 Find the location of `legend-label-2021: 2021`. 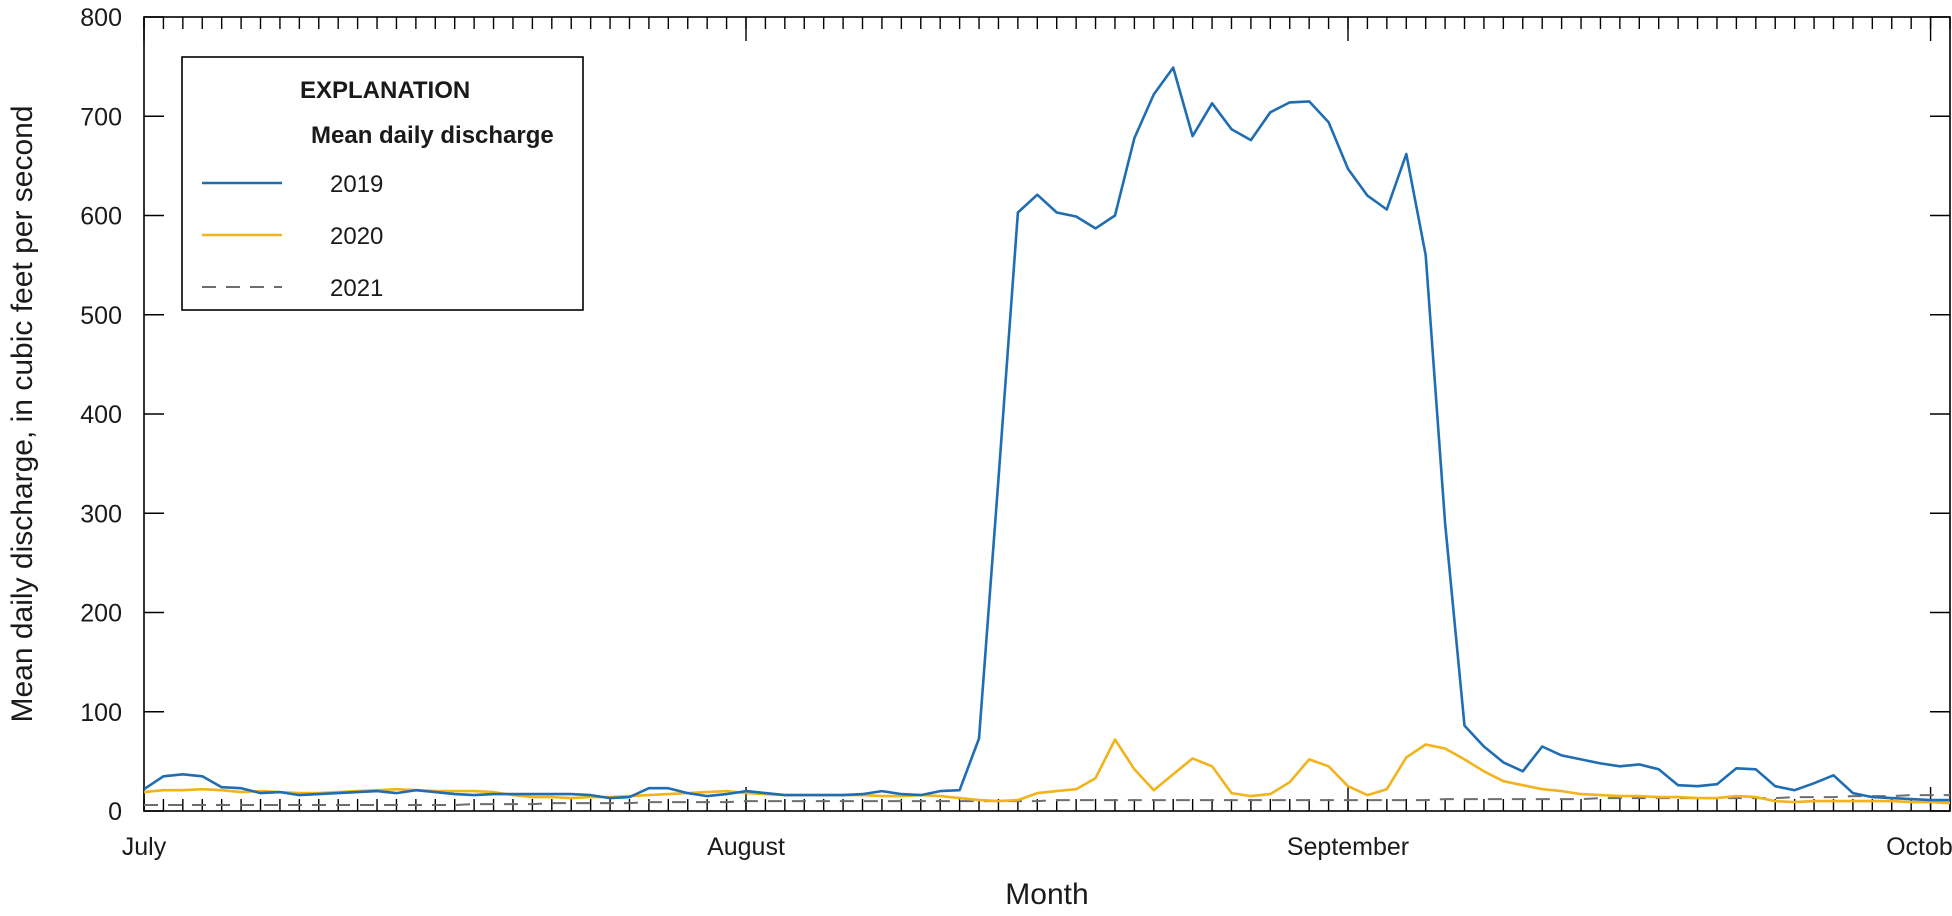

legend-label-2021: 2021 is located at coordinates (356, 288).